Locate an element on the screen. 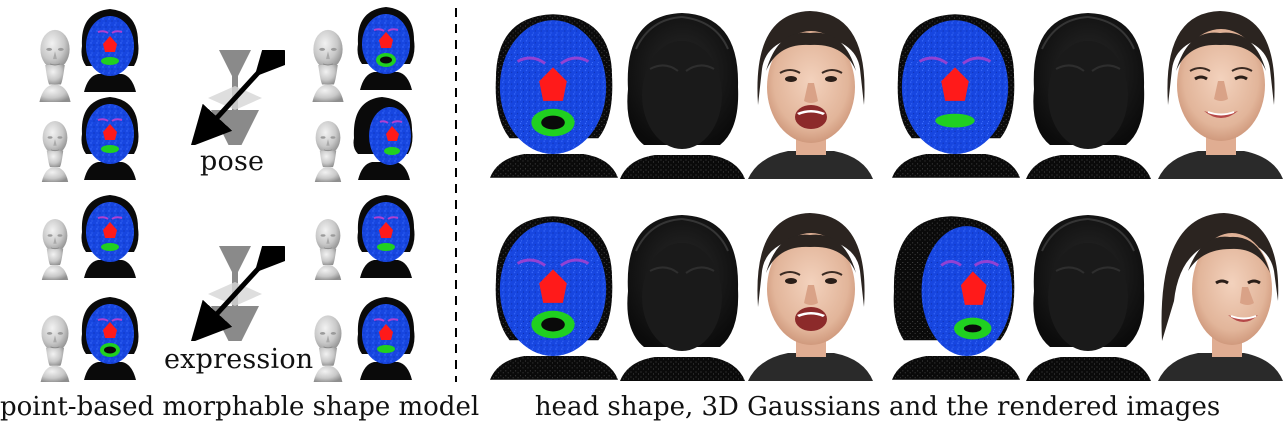  left-caption: point-based morphable shape model is located at coordinates (240, 407).